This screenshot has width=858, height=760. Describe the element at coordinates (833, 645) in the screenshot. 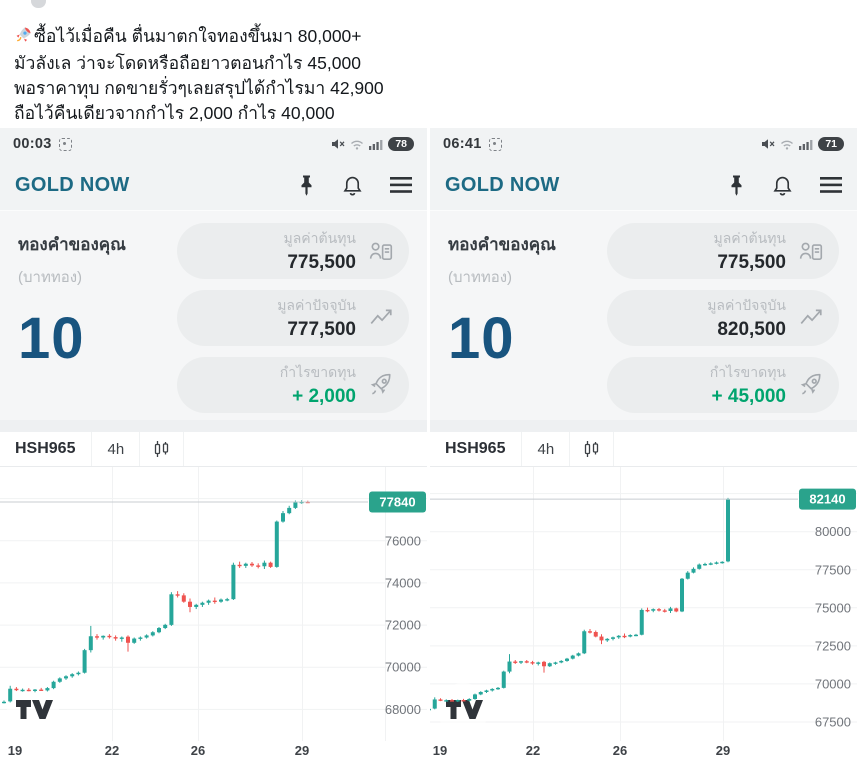

I see `svg-text: 72500` at that location.